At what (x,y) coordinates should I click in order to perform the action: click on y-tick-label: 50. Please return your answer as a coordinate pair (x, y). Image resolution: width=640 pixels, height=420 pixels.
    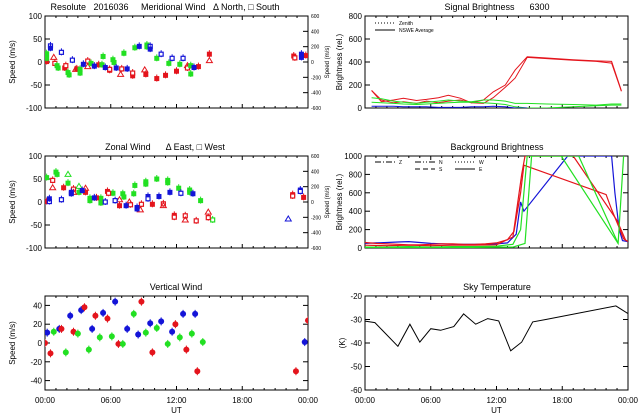
    Looking at the image, I should click on (37, 39).